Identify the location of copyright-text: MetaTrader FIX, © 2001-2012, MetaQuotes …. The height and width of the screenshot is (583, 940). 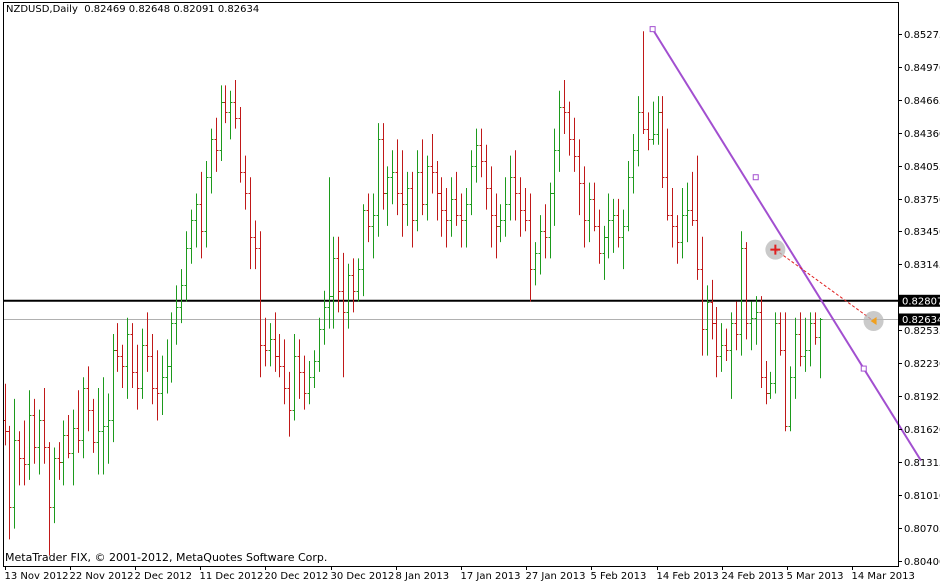
(166, 557).